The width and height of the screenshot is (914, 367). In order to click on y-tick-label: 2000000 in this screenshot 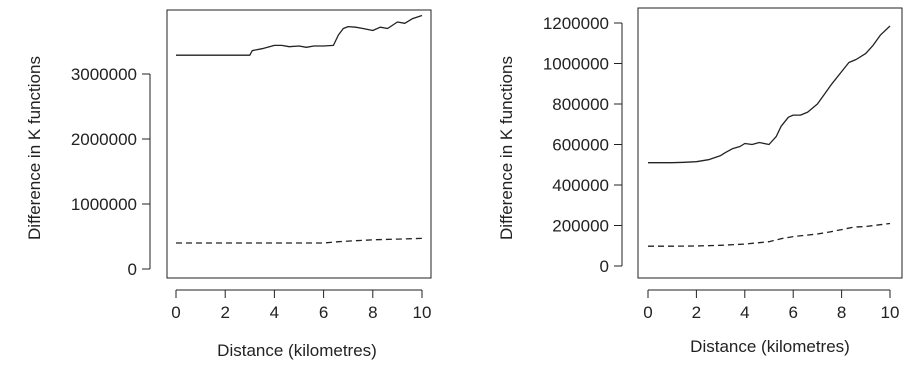, I will do `click(104, 139)`.